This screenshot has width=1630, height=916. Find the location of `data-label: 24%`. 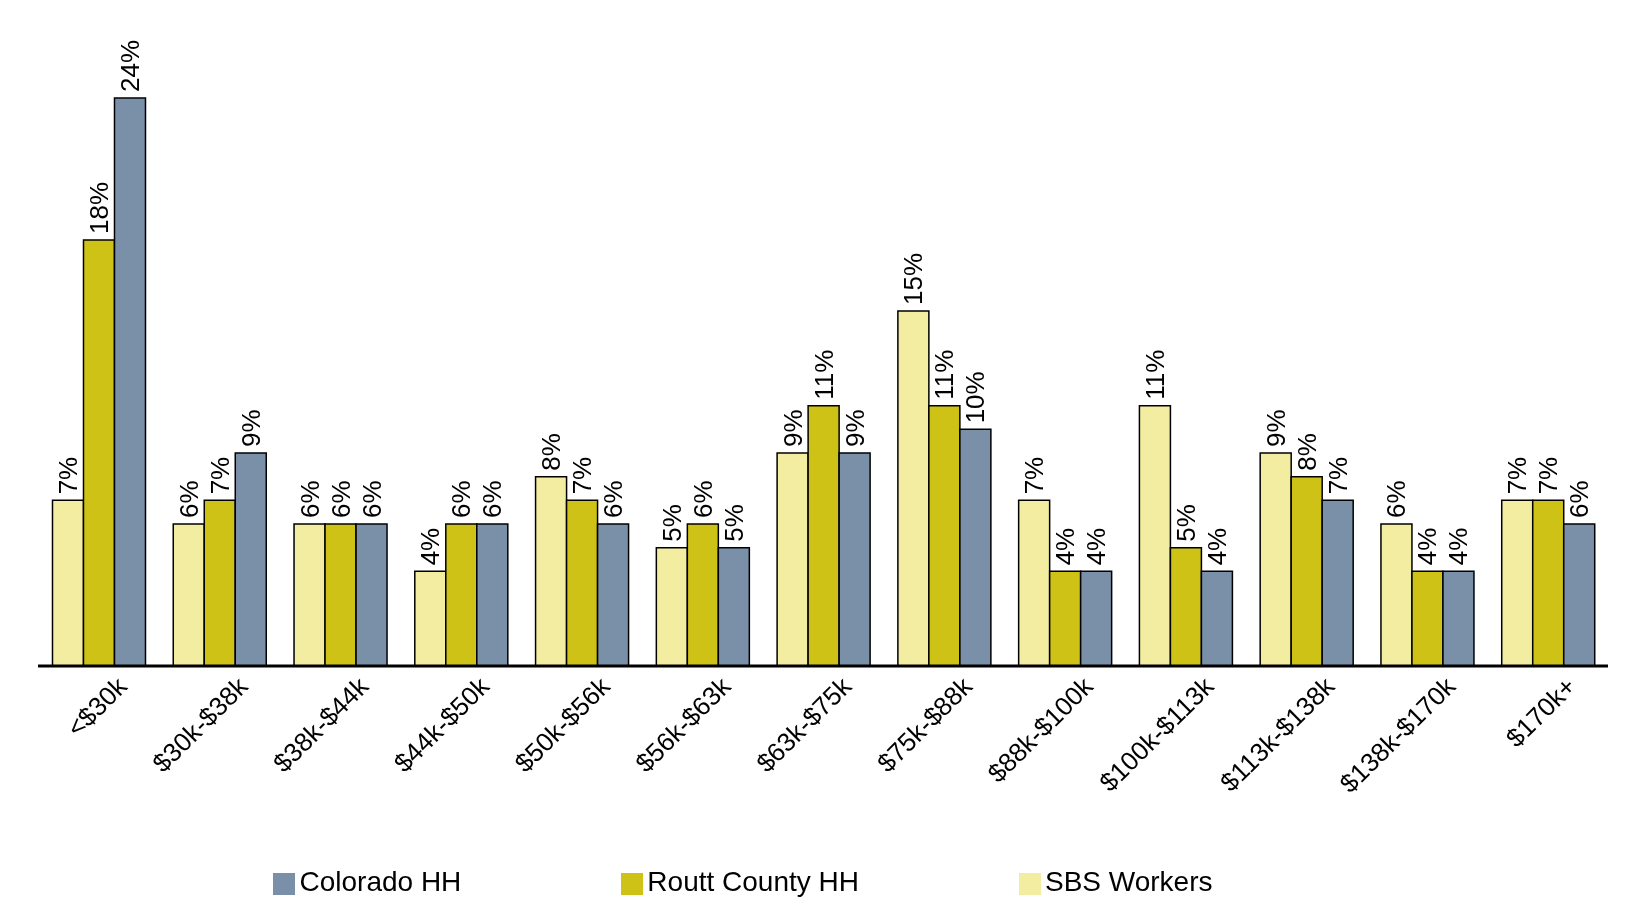

data-label: 24% is located at coordinates (129, 65).